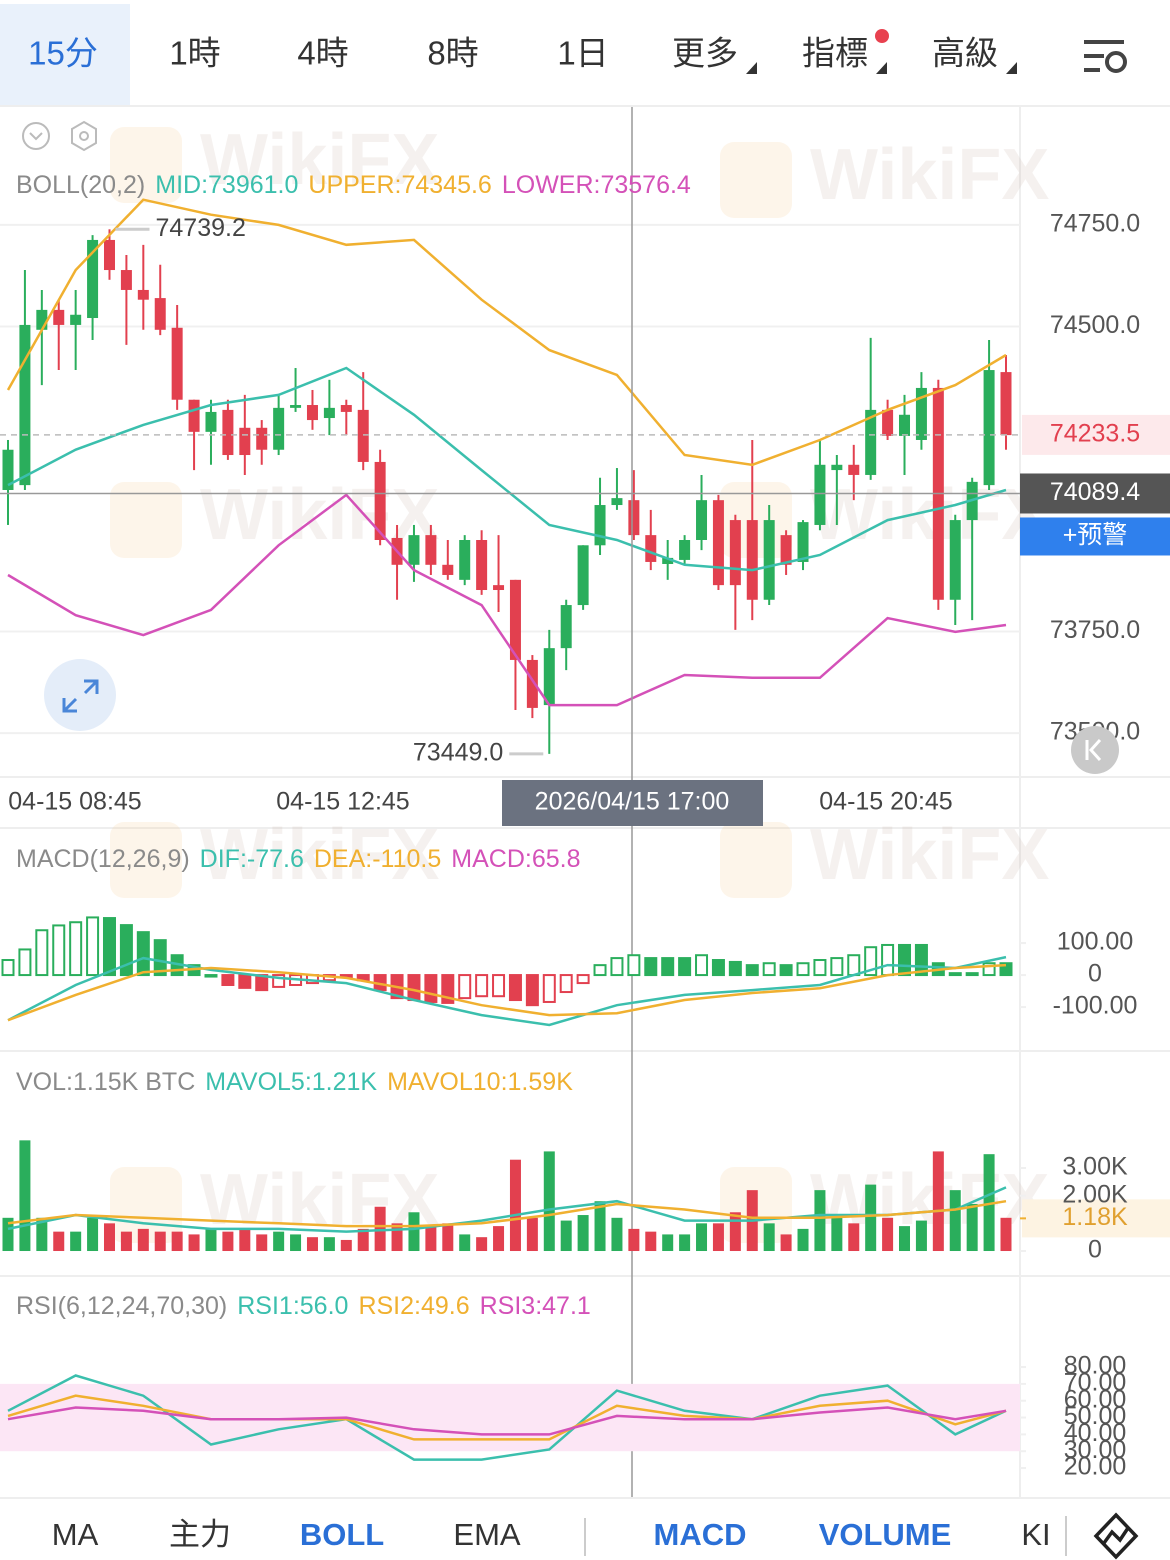  Describe the element at coordinates (226, 185) in the screenshot. I see `header-value: MID:73961.0` at that location.